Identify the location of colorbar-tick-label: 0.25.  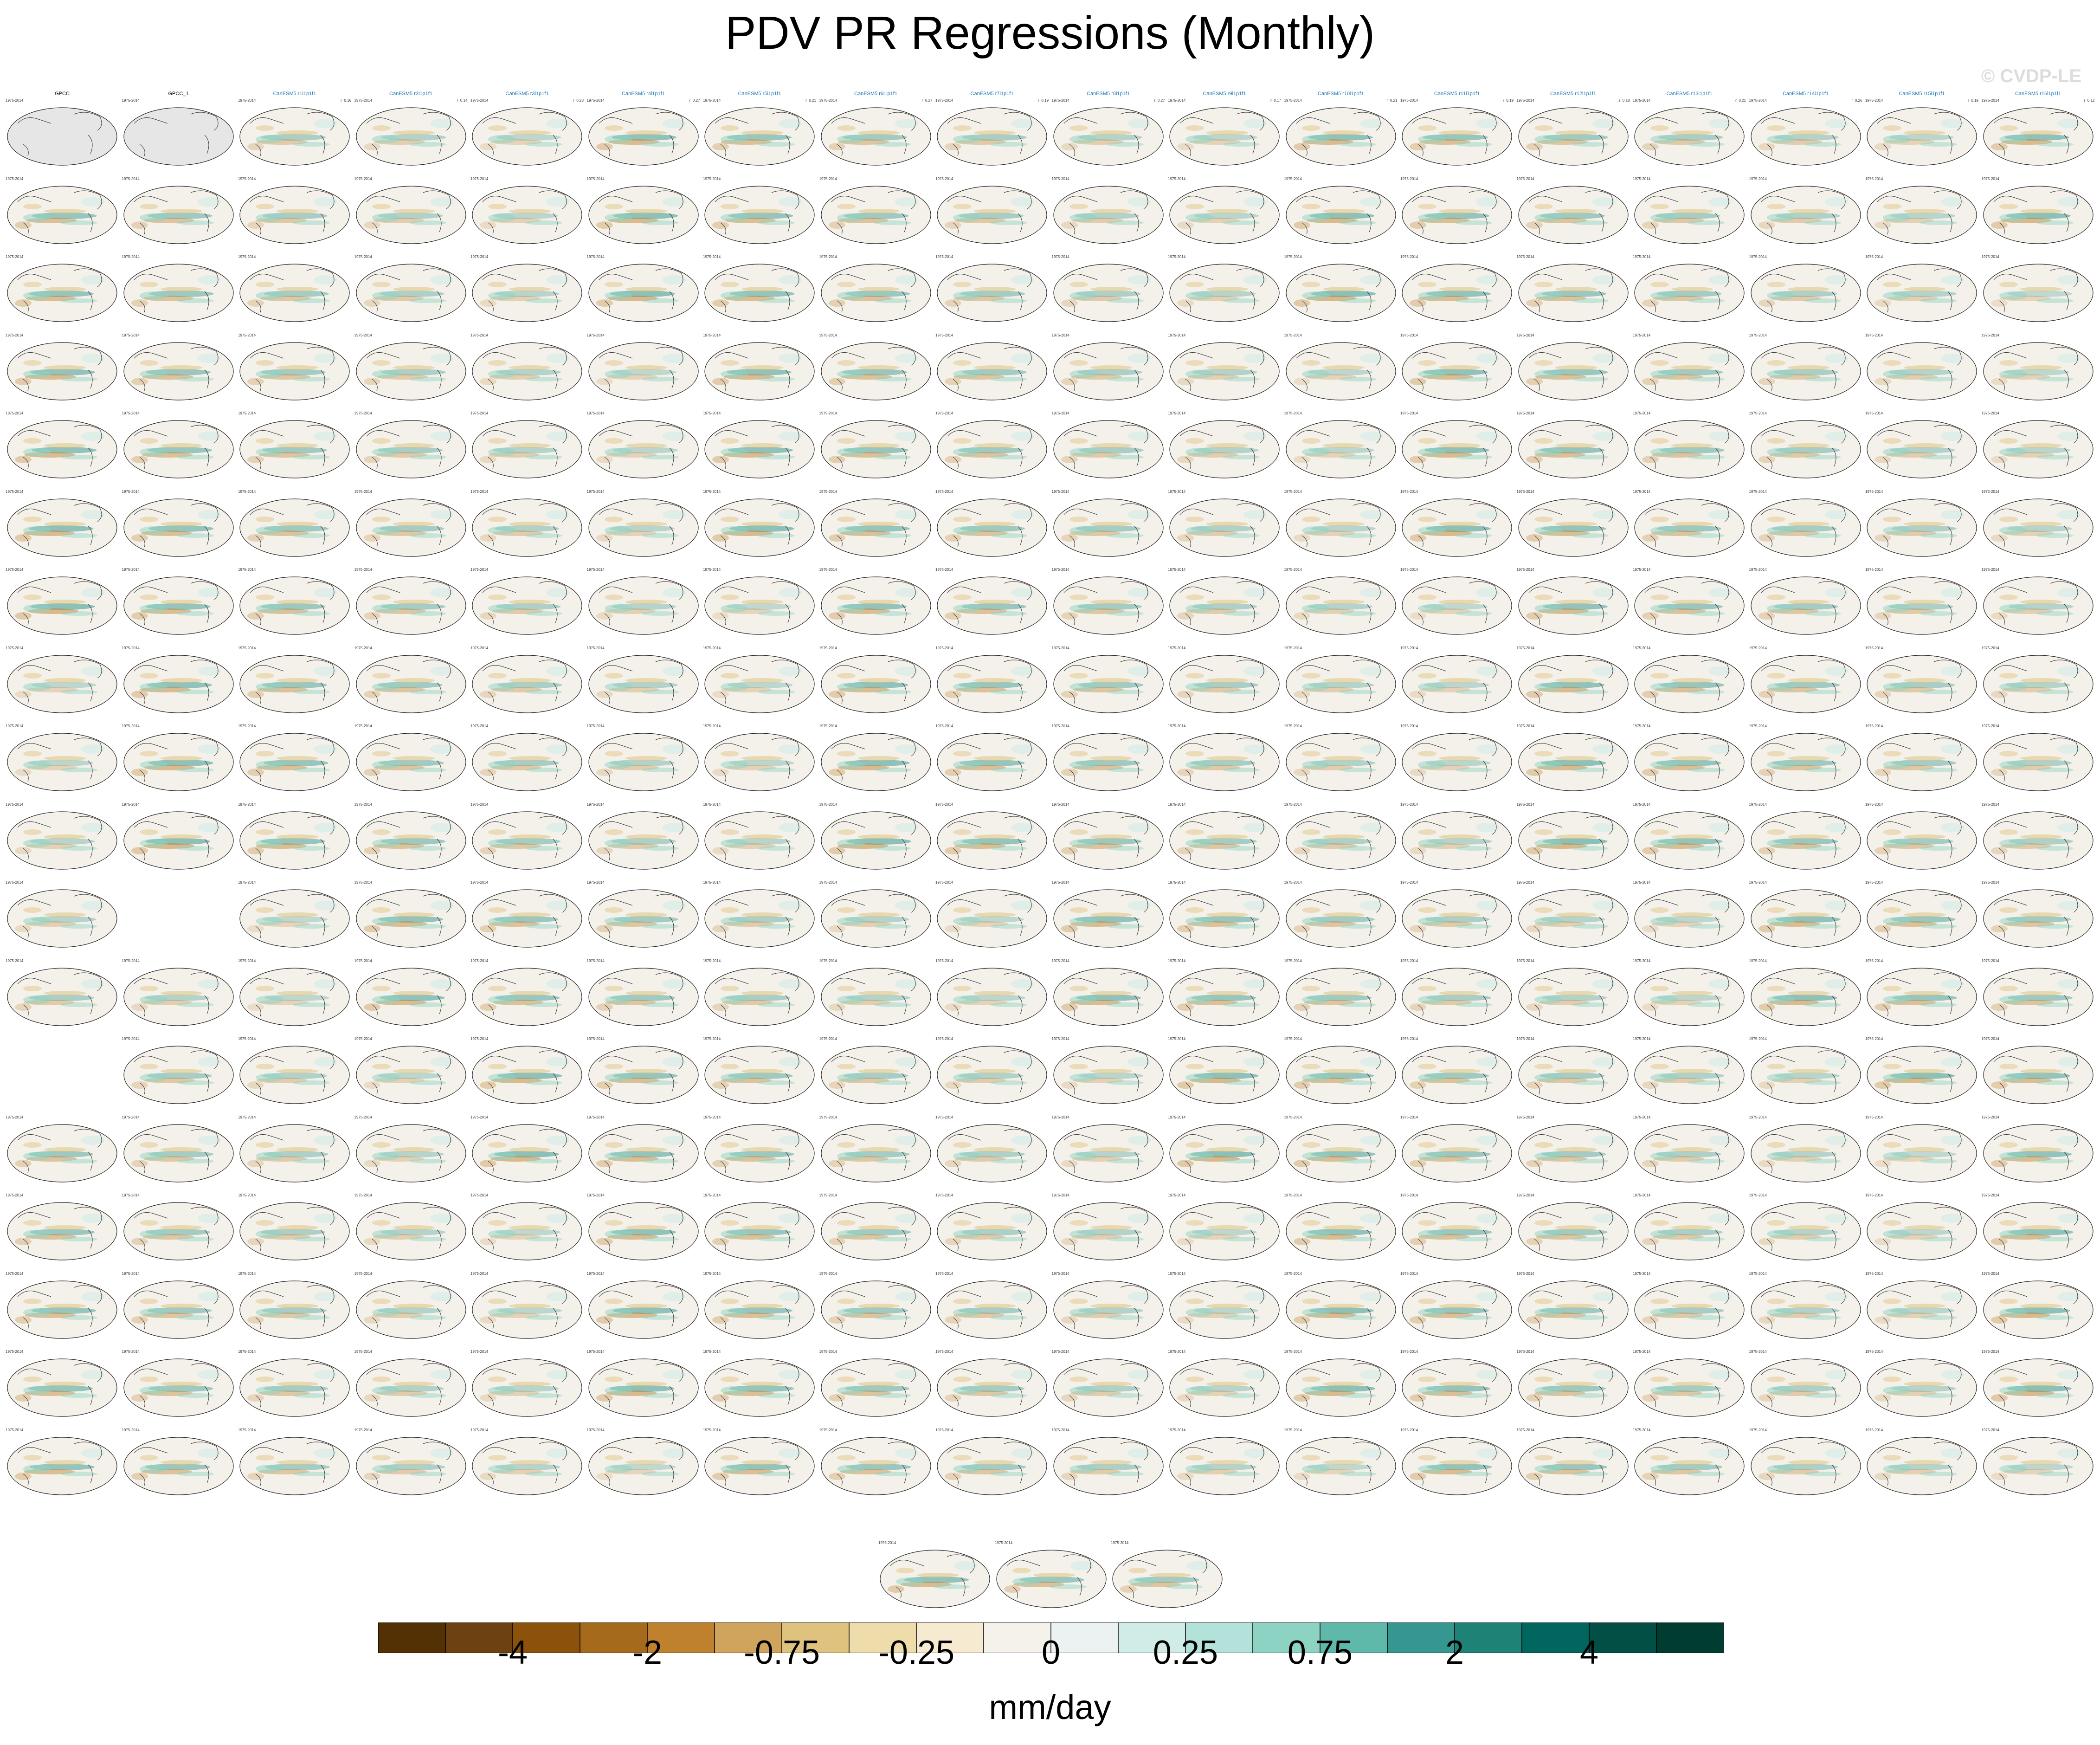
(1186, 1653).